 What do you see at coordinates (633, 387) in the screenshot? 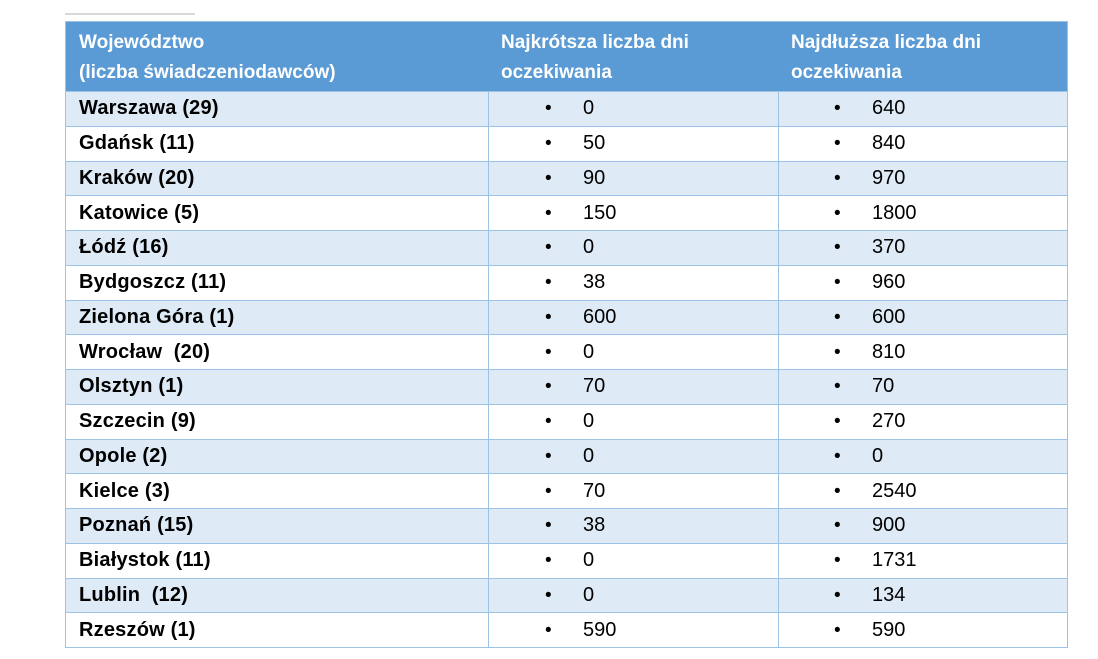
I see `min-days-cell: • 70` at bounding box center [633, 387].